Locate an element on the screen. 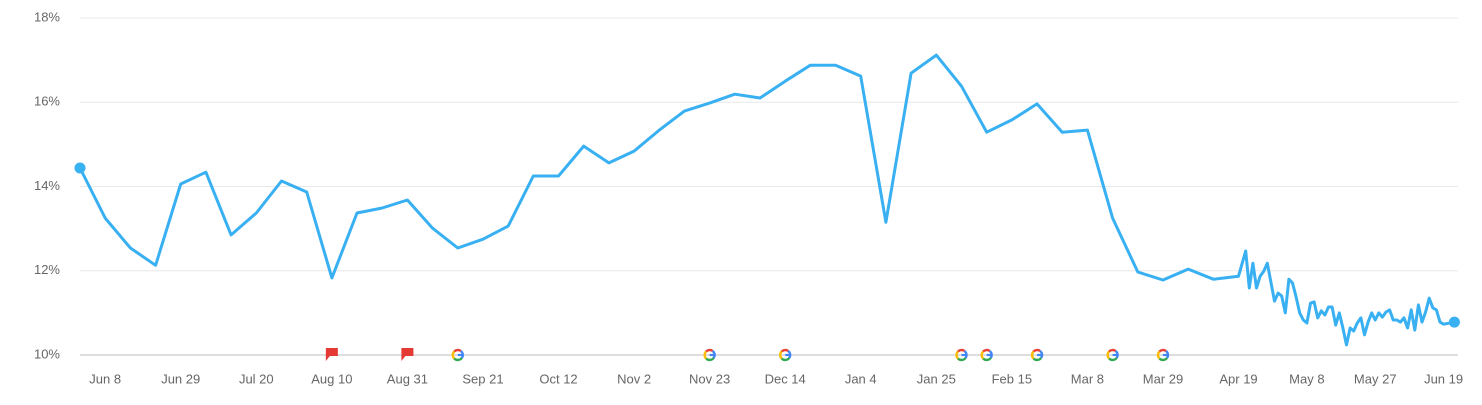  y-tick-label: 12% is located at coordinates (47, 269).